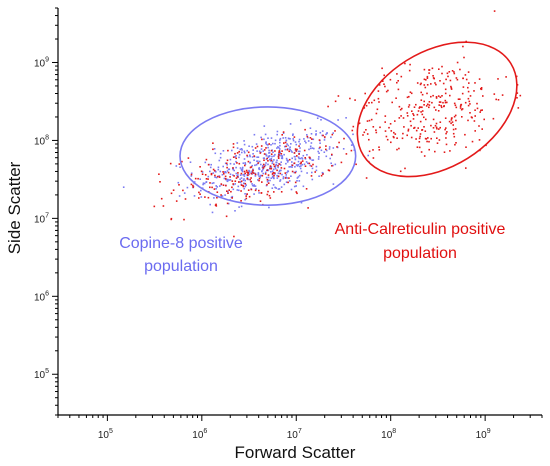  I want to click on annotation-copine-line-2: population, so click(181, 266).